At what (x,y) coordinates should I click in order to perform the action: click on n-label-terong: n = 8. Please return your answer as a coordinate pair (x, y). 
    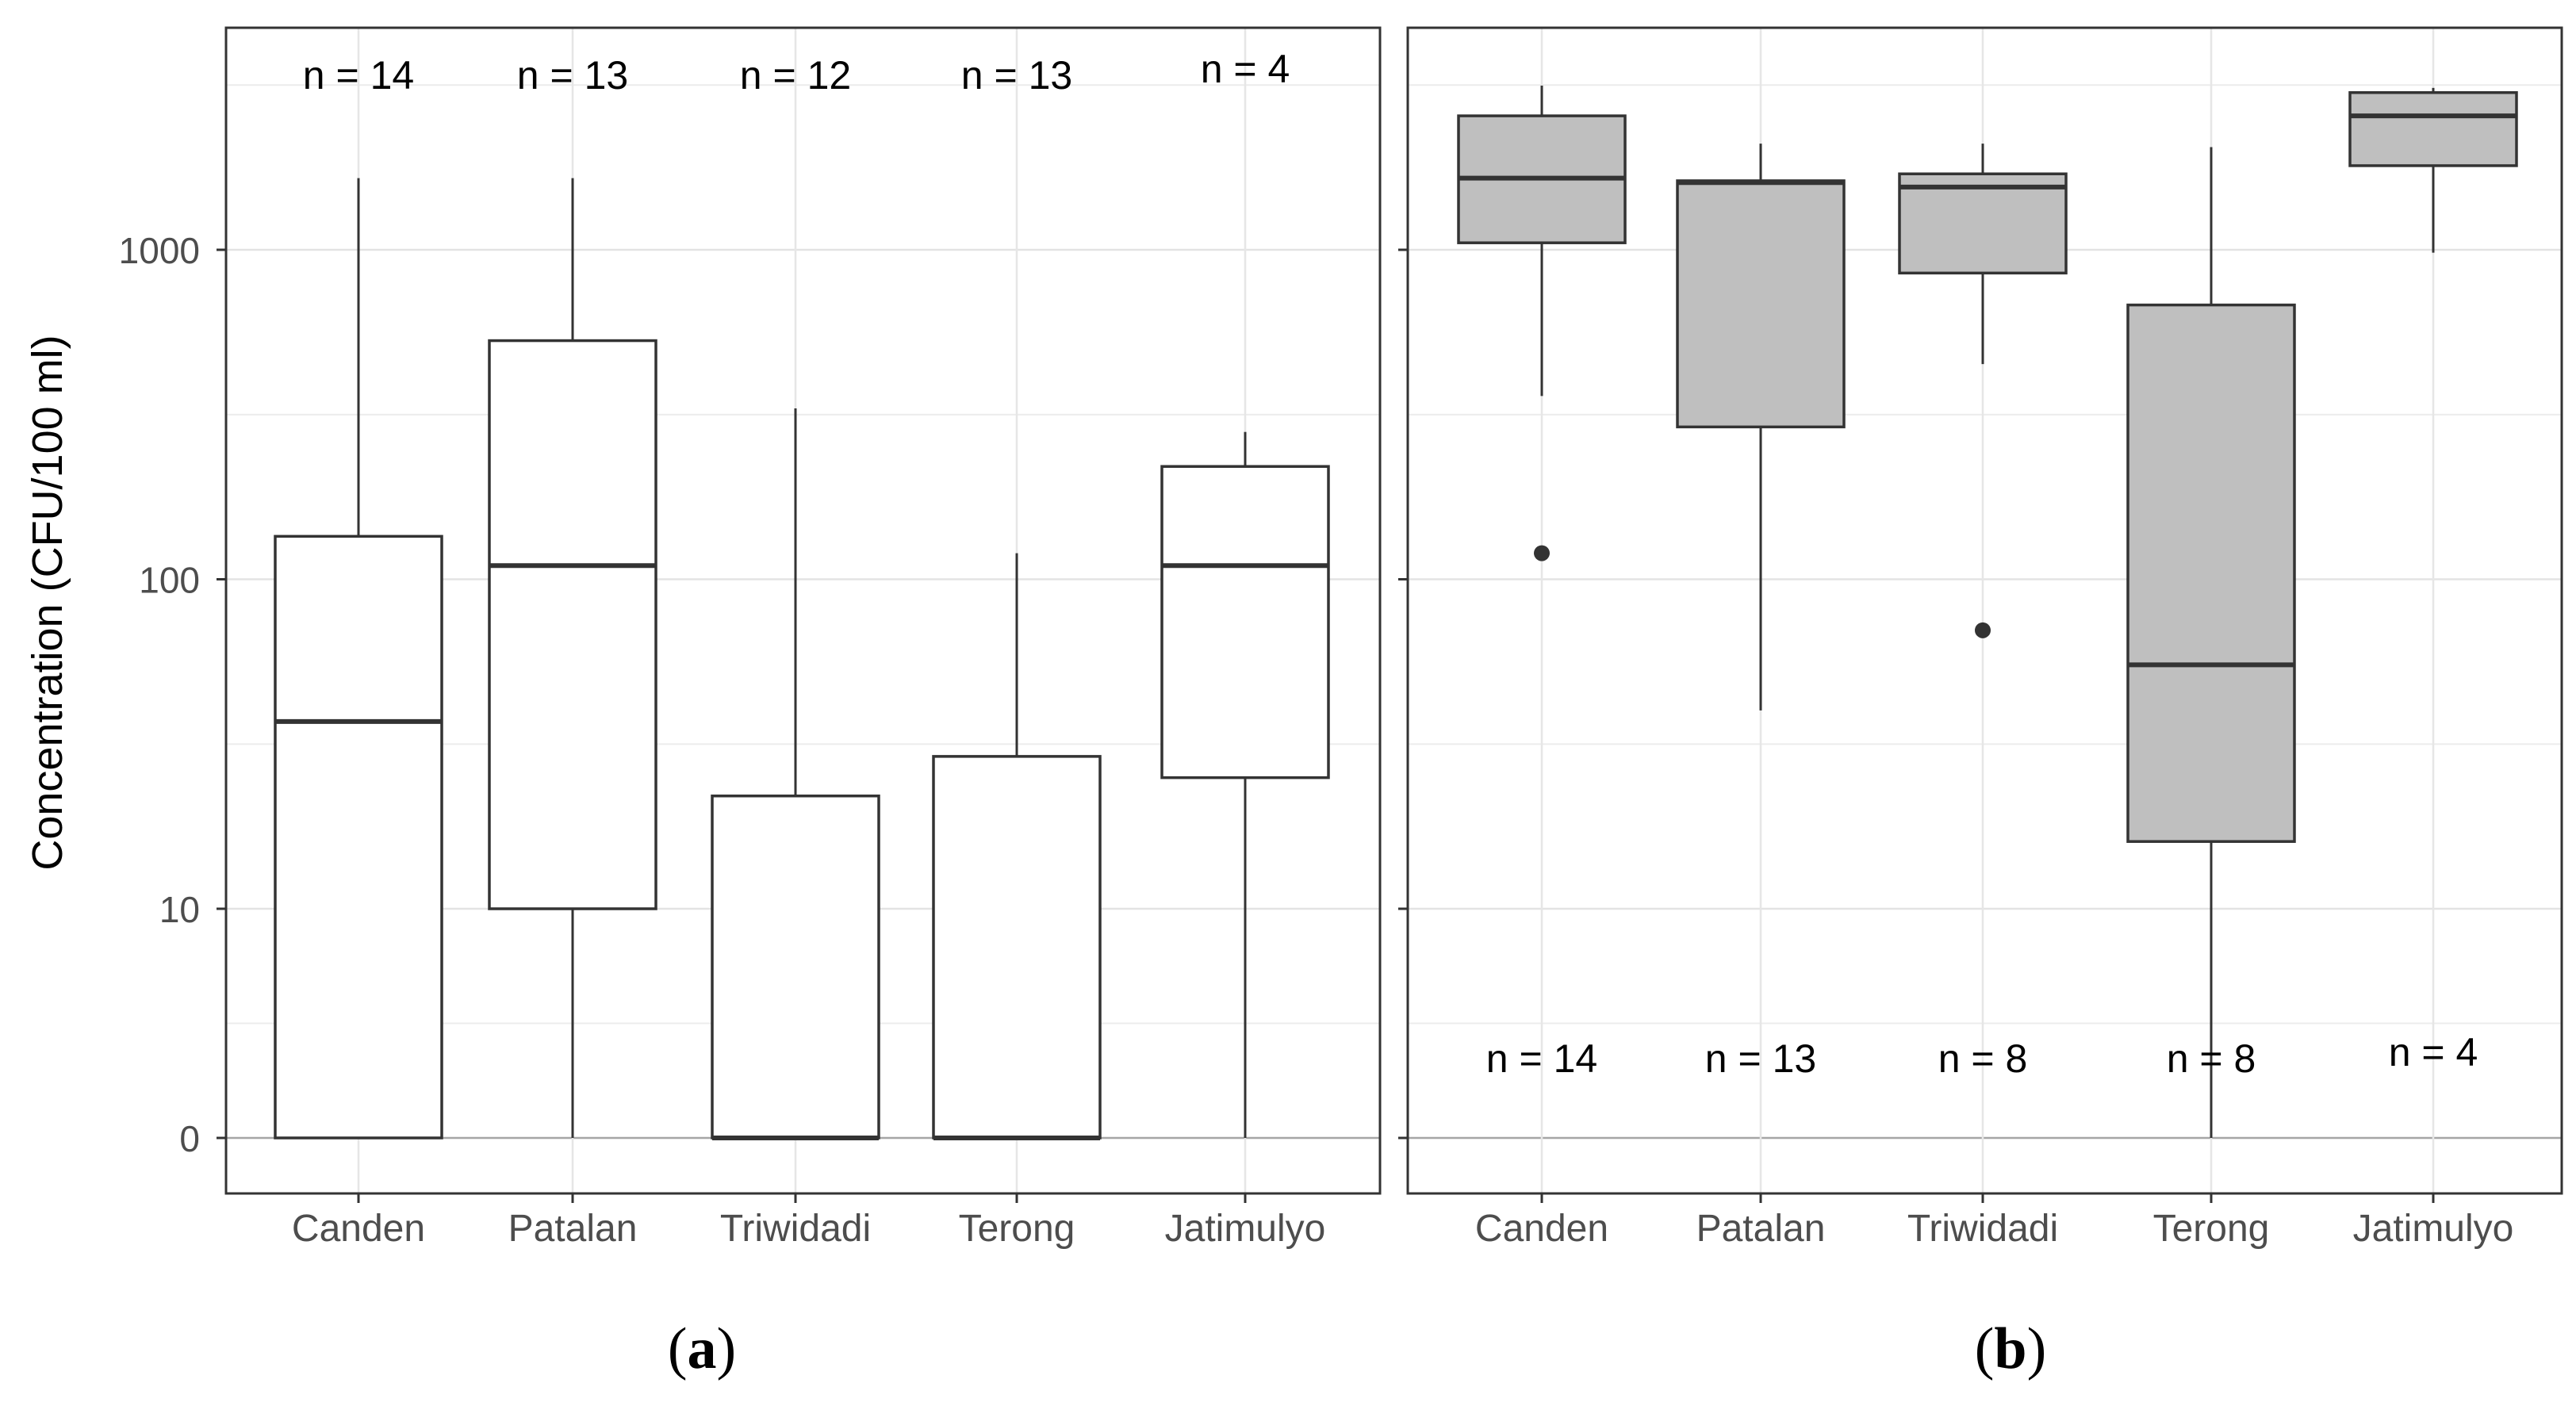
    Looking at the image, I should click on (2211, 1058).